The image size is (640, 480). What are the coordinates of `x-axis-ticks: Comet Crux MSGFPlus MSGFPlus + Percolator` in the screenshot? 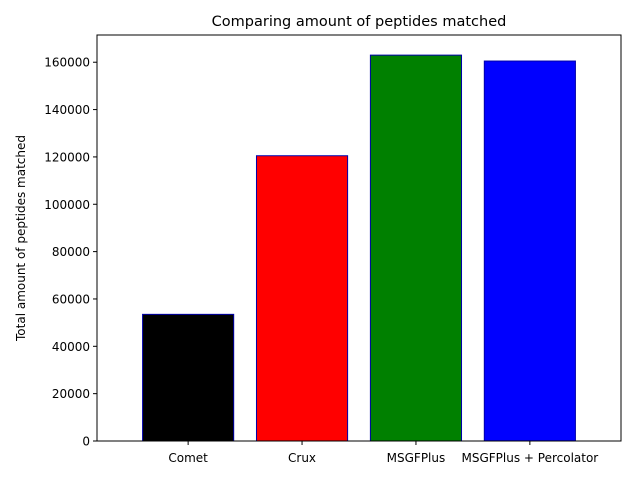 It's located at (383, 453).